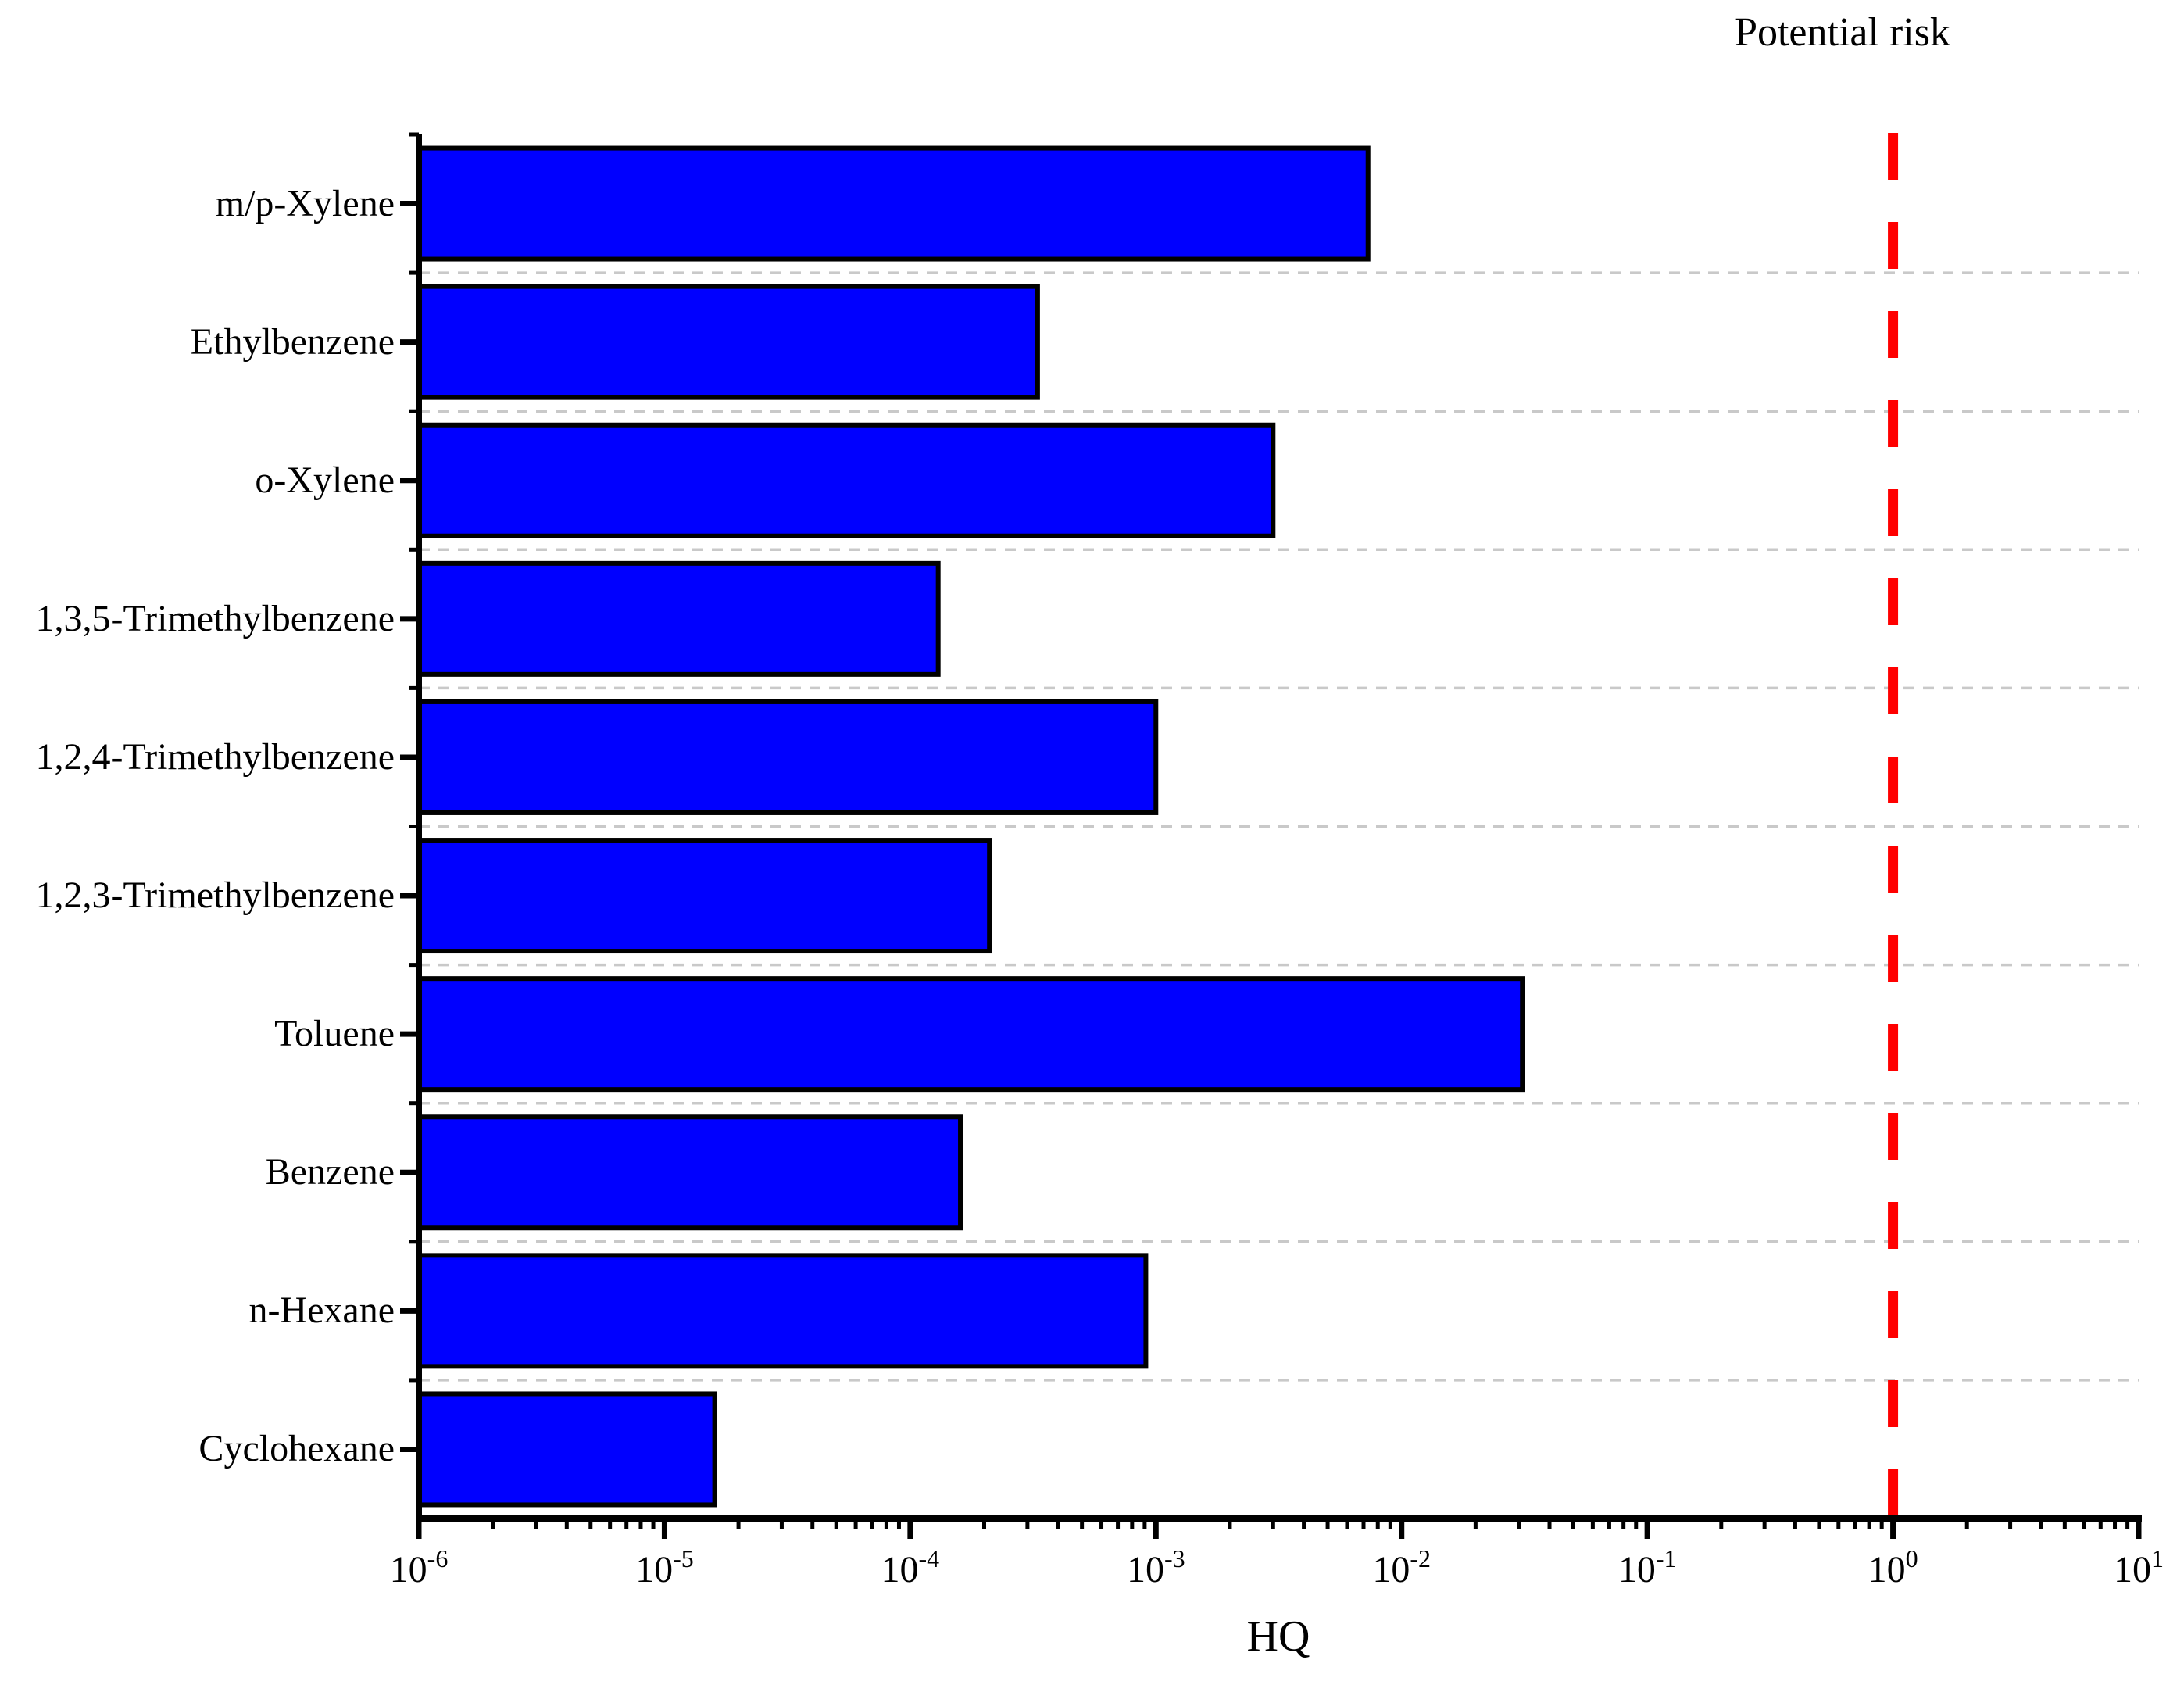  I want to click on x-tick-label: 10⁻⁵, so click(664, 1568).